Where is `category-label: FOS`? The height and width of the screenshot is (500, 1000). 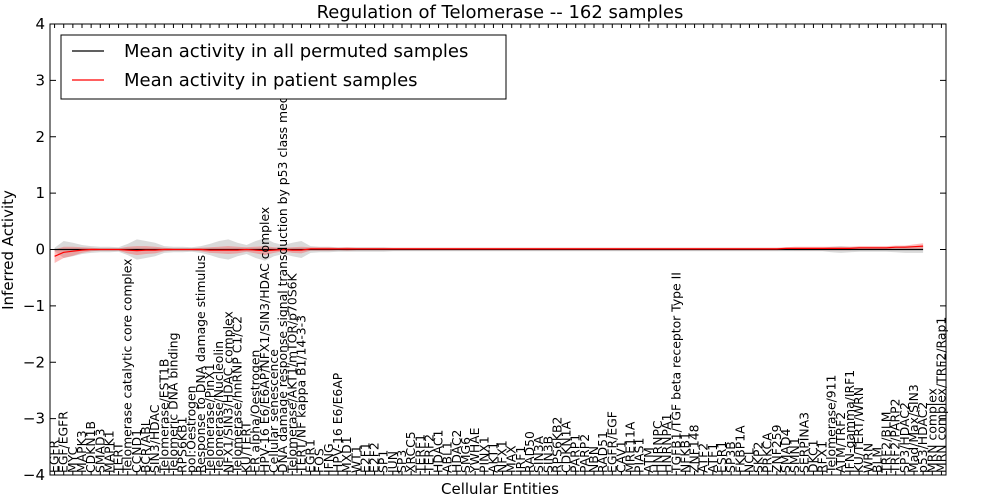
category-label: FOS is located at coordinates (319, 460).